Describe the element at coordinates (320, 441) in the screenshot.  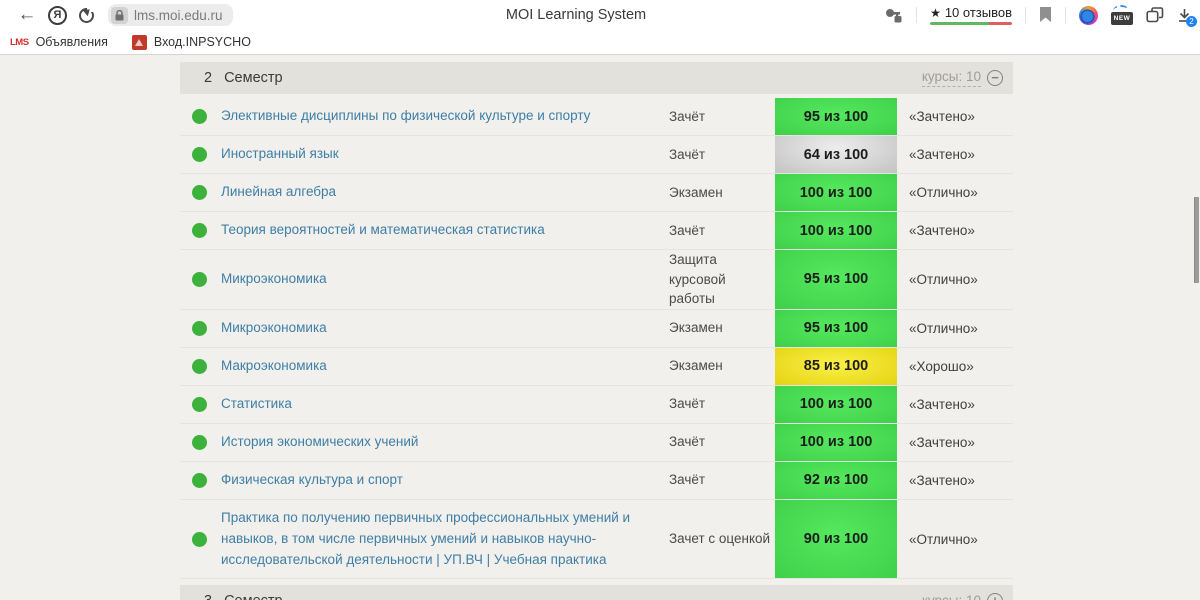
I see `course-link: История экономических учений` at that location.